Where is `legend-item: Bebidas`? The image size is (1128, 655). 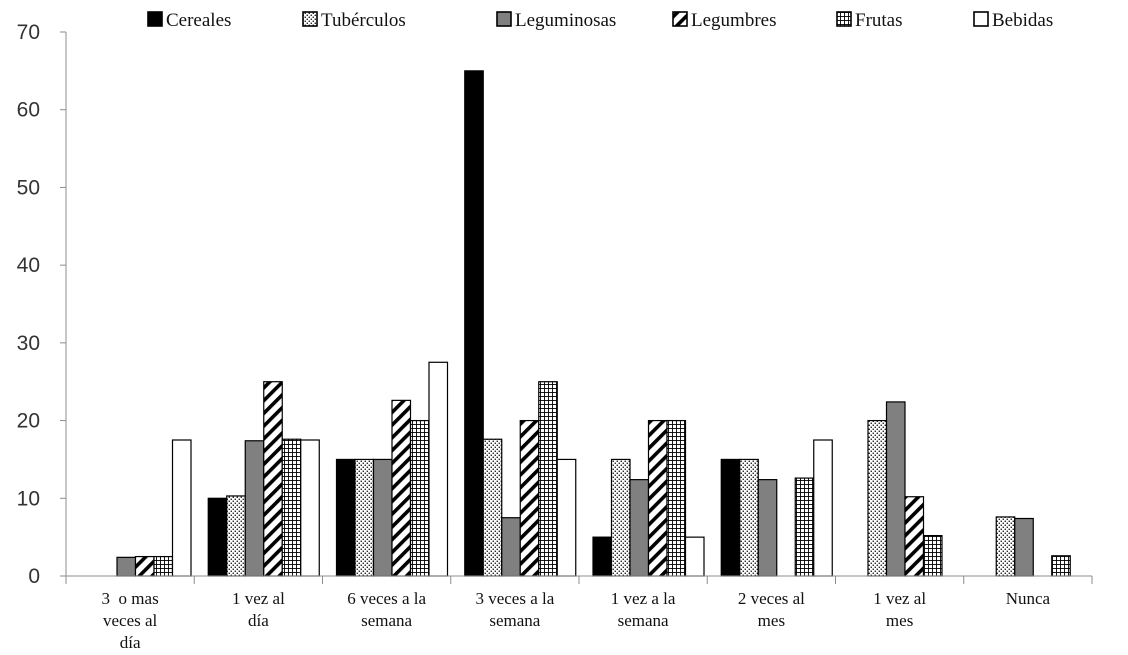
legend-item: Bebidas is located at coordinates (1013, 20).